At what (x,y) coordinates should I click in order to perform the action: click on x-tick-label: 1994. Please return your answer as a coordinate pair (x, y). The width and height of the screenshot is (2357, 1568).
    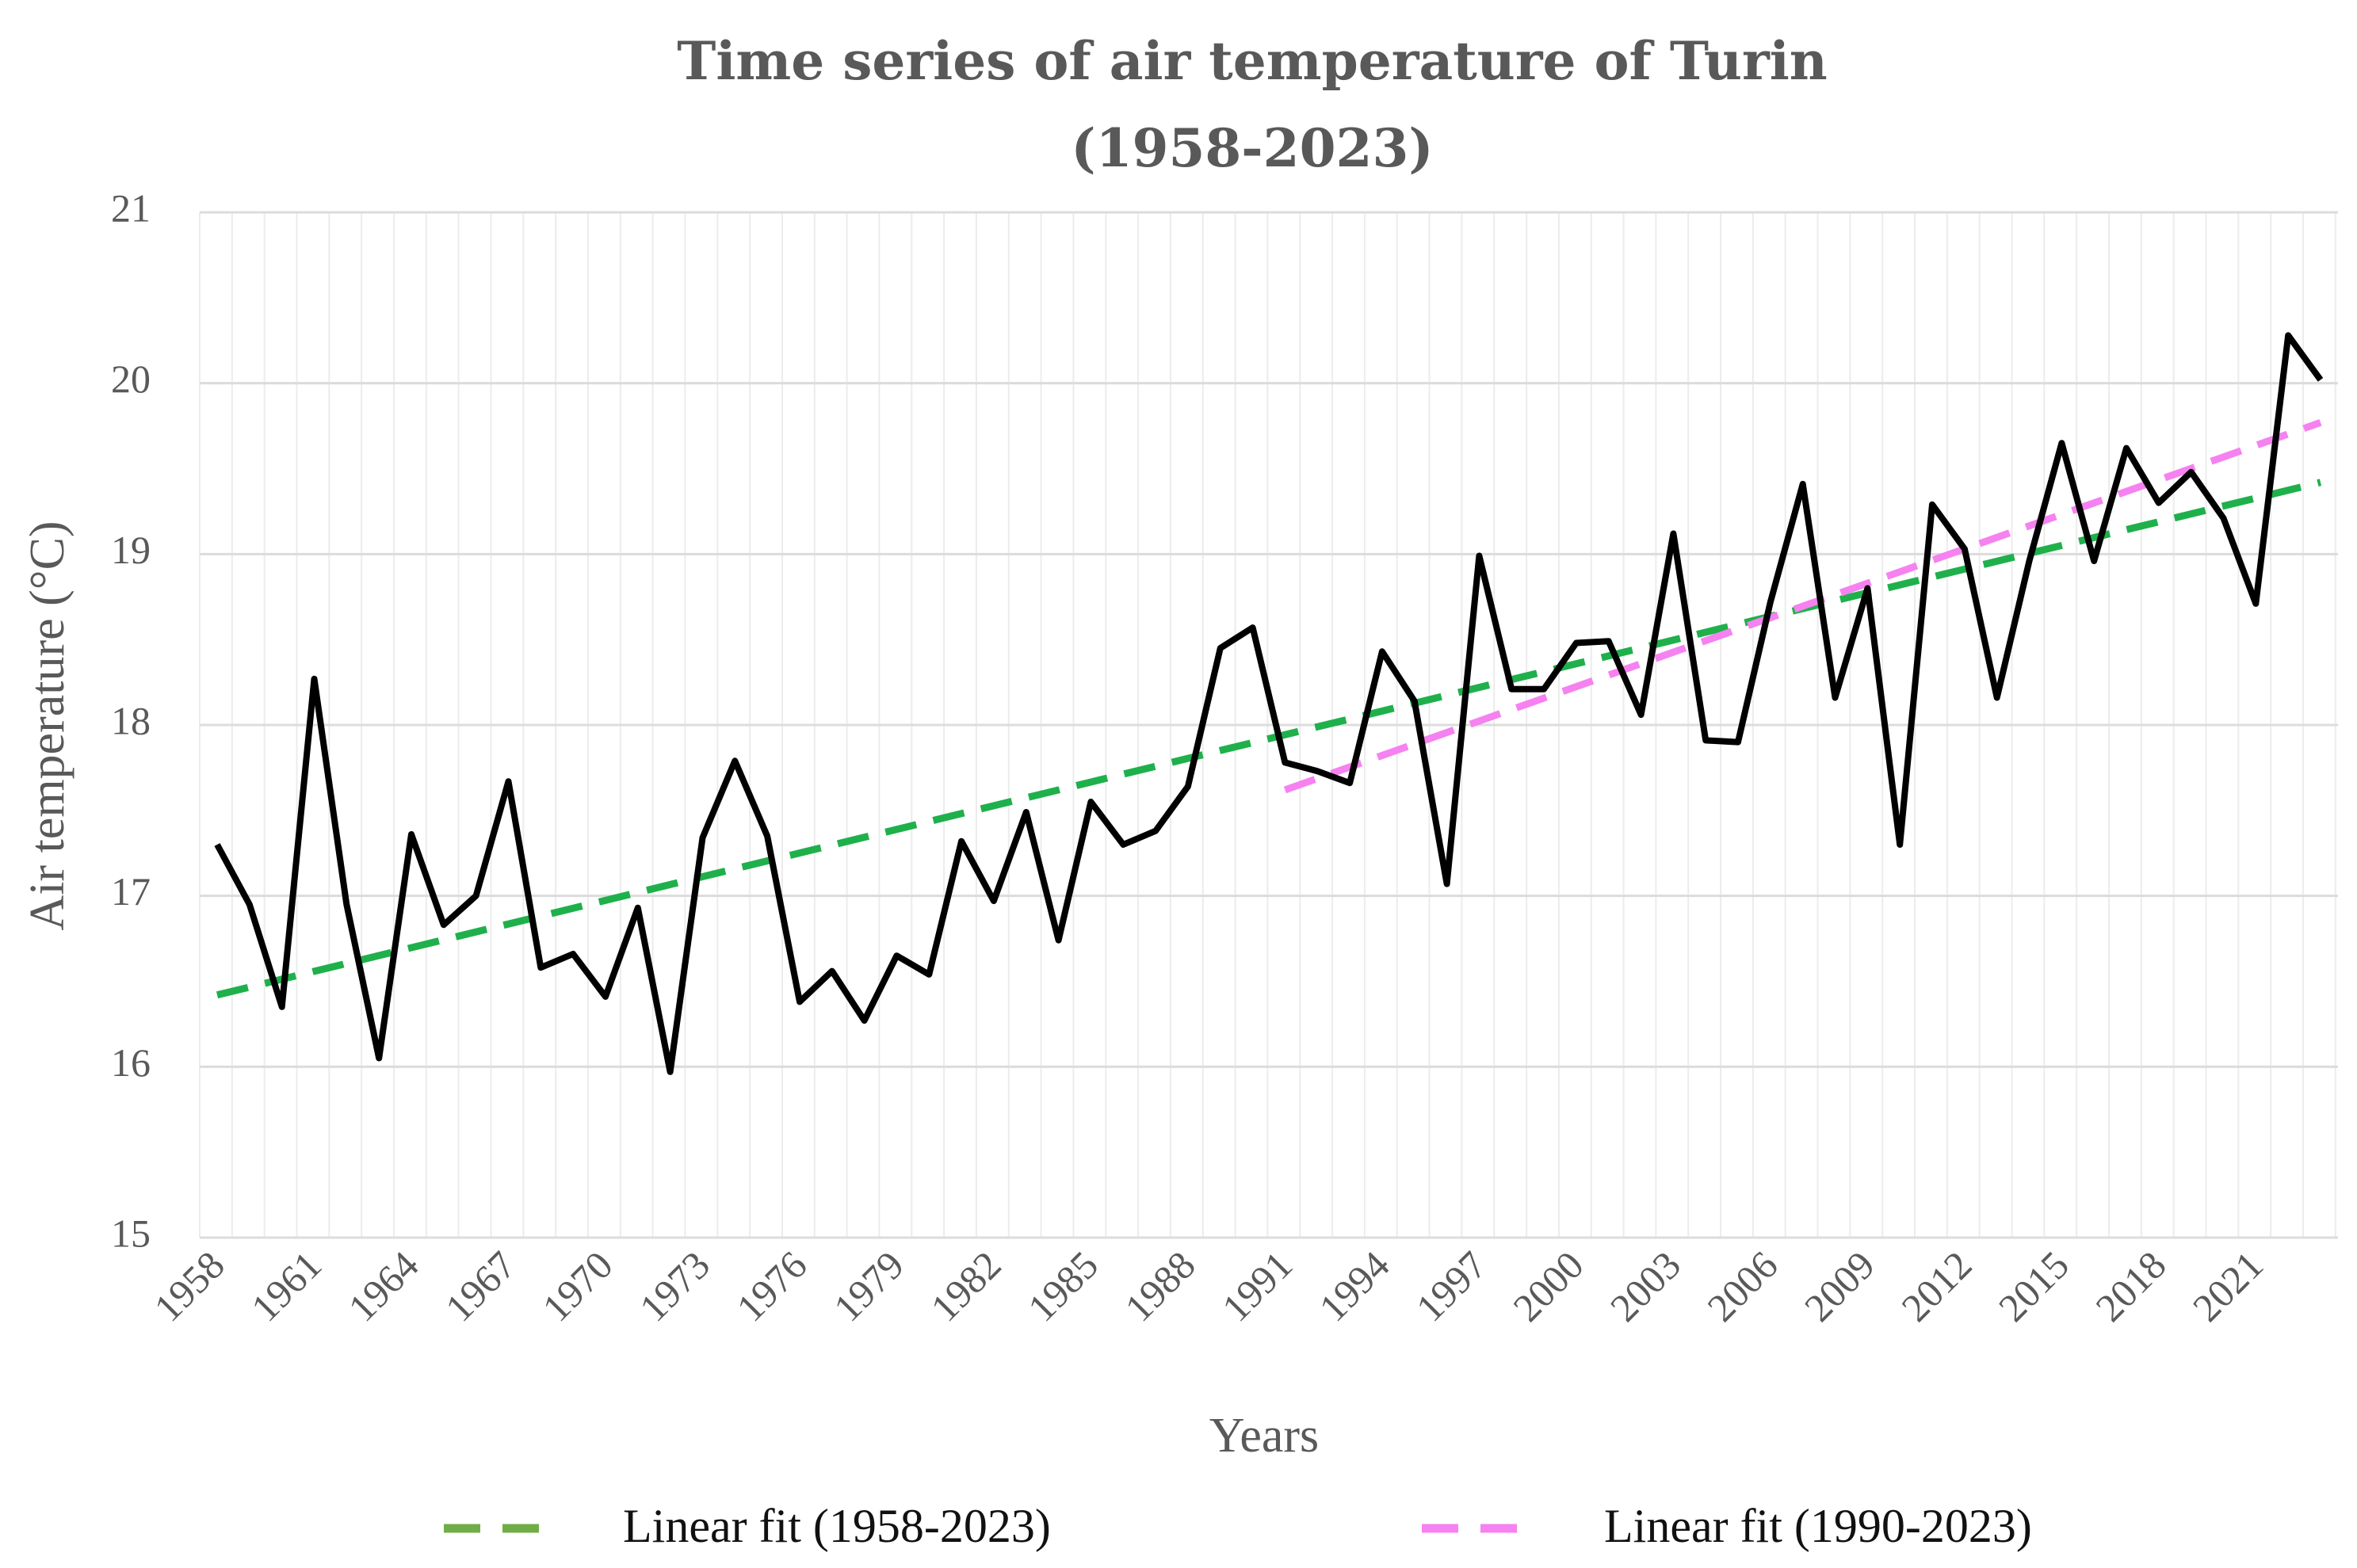
    Looking at the image, I should click on (1354, 1286).